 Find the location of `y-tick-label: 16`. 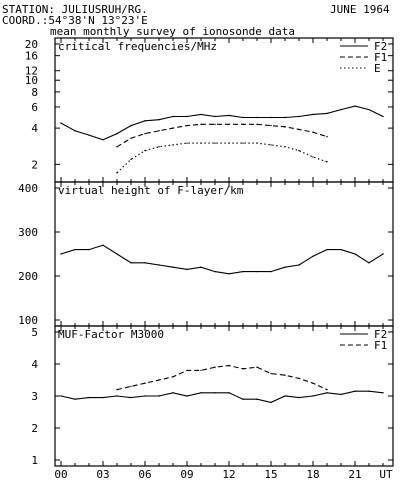

y-tick-label: 16 is located at coordinates (31, 56).